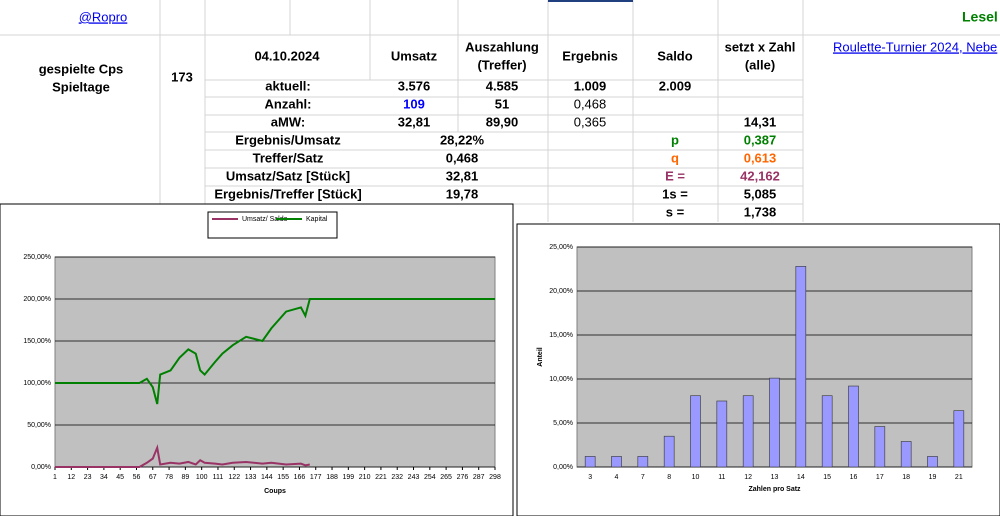 The width and height of the screenshot is (1000, 516). I want to click on value: 173, so click(182, 76).